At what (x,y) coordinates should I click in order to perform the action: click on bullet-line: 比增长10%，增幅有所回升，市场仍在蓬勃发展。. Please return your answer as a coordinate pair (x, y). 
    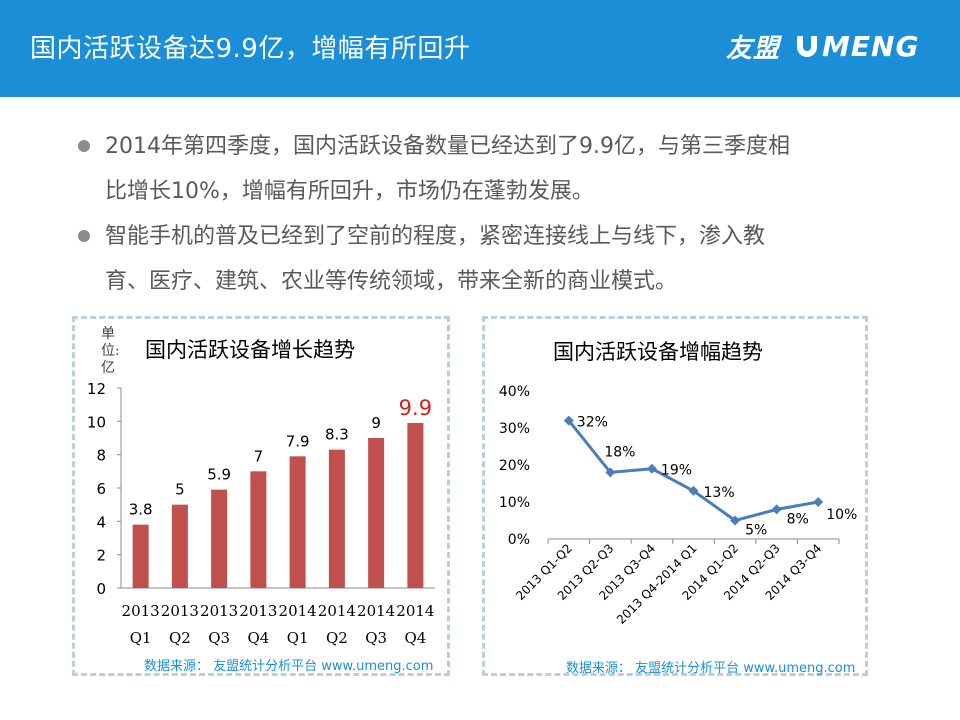
    Looking at the image, I should click on (349, 191).